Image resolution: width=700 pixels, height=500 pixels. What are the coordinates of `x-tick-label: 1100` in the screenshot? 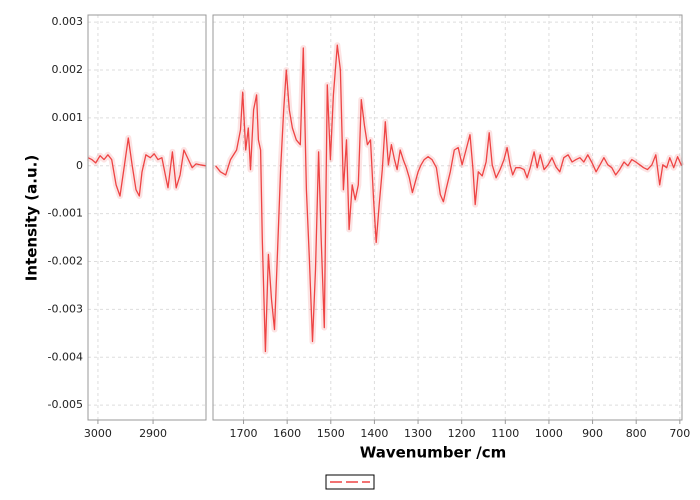 It's located at (505, 433).